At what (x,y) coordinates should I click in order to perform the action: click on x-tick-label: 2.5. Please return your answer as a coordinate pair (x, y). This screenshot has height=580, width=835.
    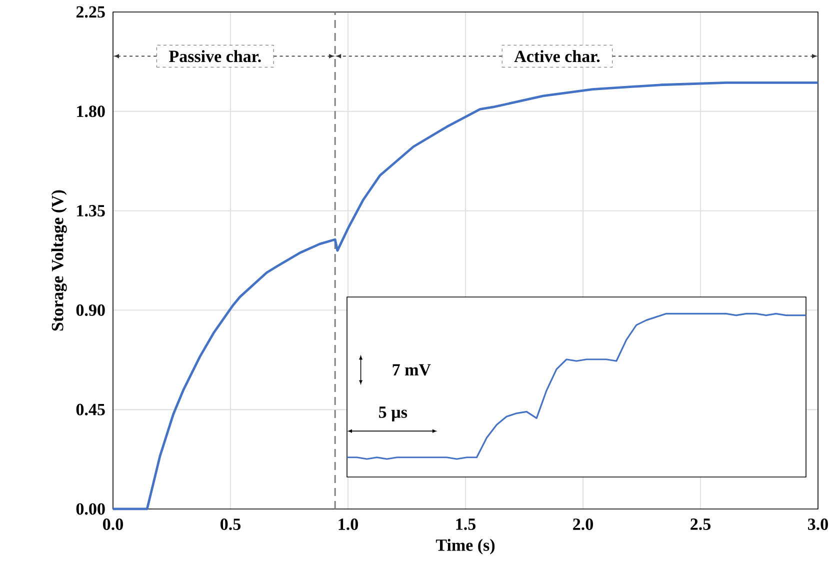
    Looking at the image, I should click on (700, 524).